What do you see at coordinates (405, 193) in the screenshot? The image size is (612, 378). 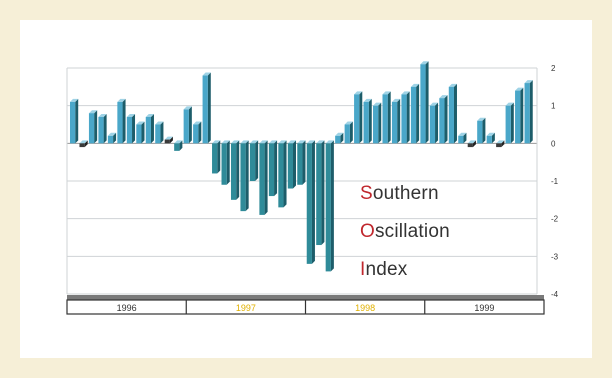 I see `title-rest-southern: outhern` at bounding box center [405, 193].